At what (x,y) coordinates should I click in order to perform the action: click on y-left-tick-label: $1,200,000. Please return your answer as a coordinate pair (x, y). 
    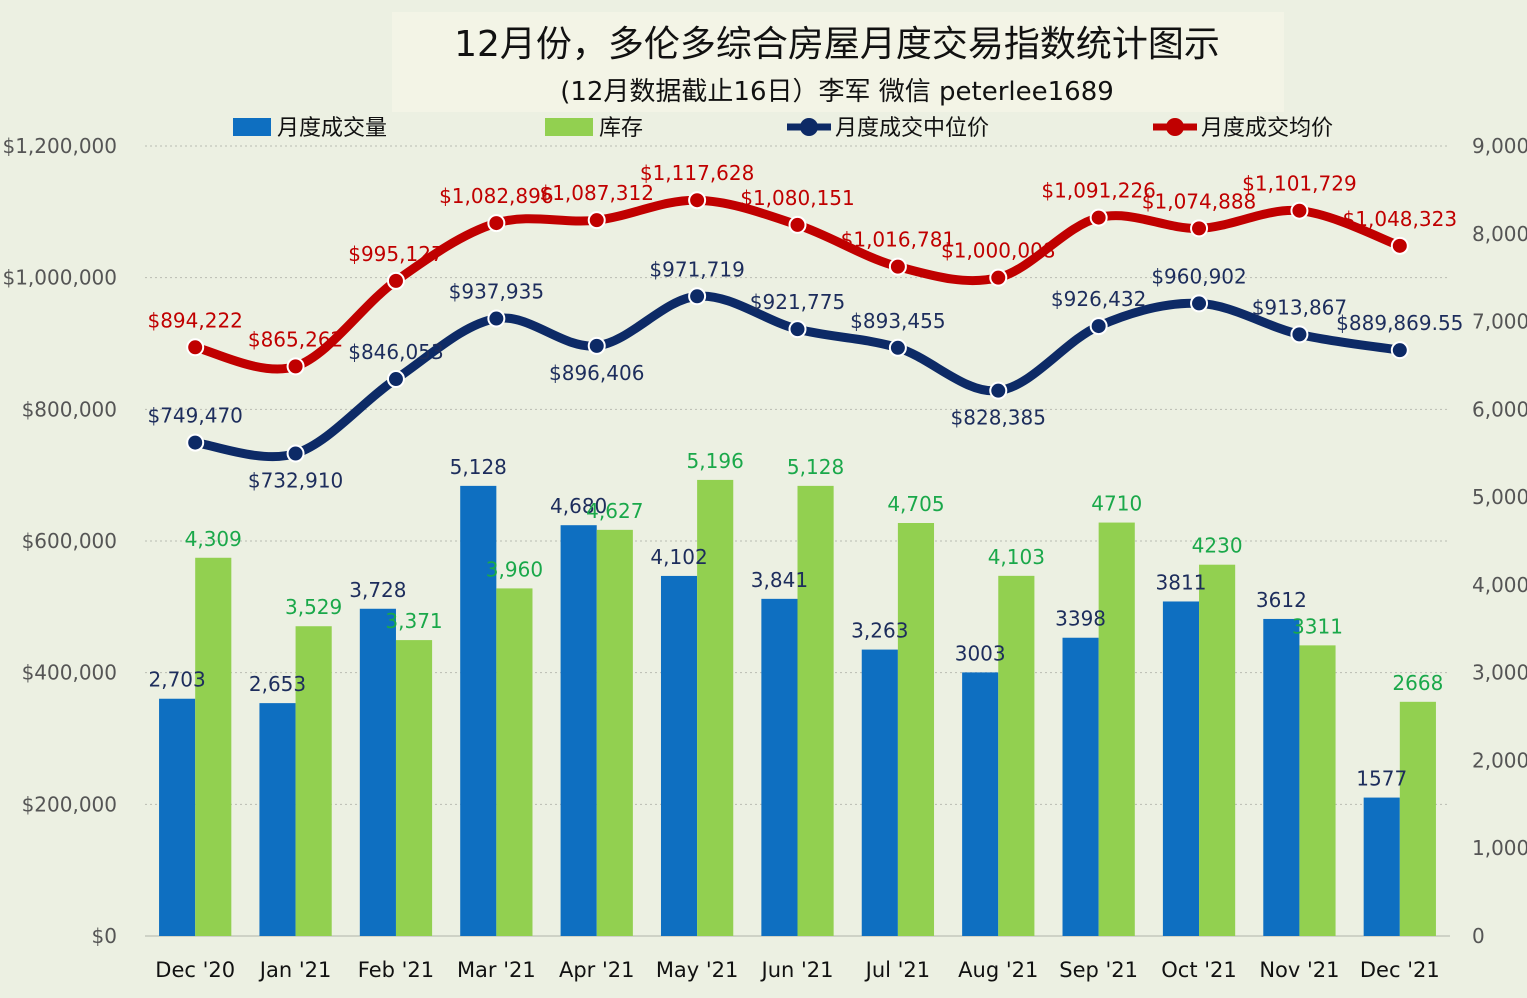
    Looking at the image, I should click on (59, 146).